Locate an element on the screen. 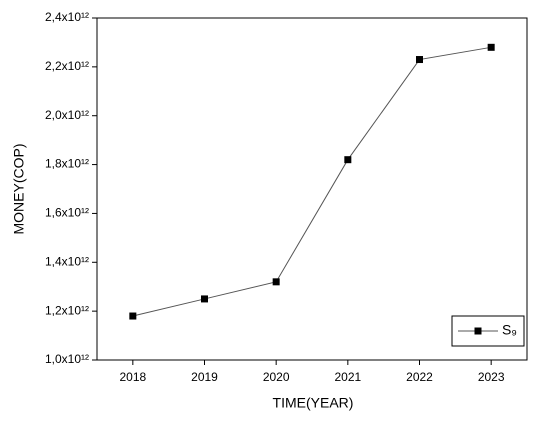 Image resolution: width=537 pixels, height=421 pixels. x-tick-label: 2019 is located at coordinates (204, 377).